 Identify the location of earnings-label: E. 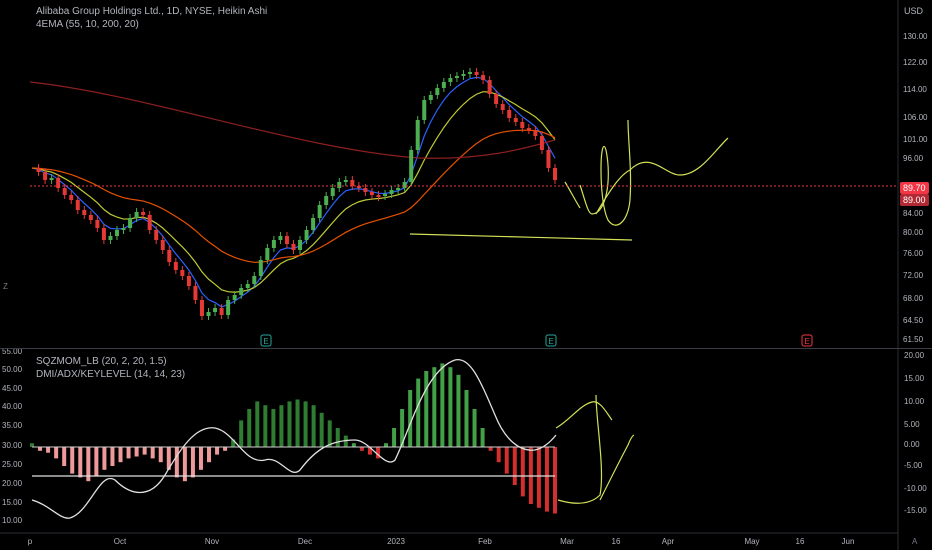
(806, 341).